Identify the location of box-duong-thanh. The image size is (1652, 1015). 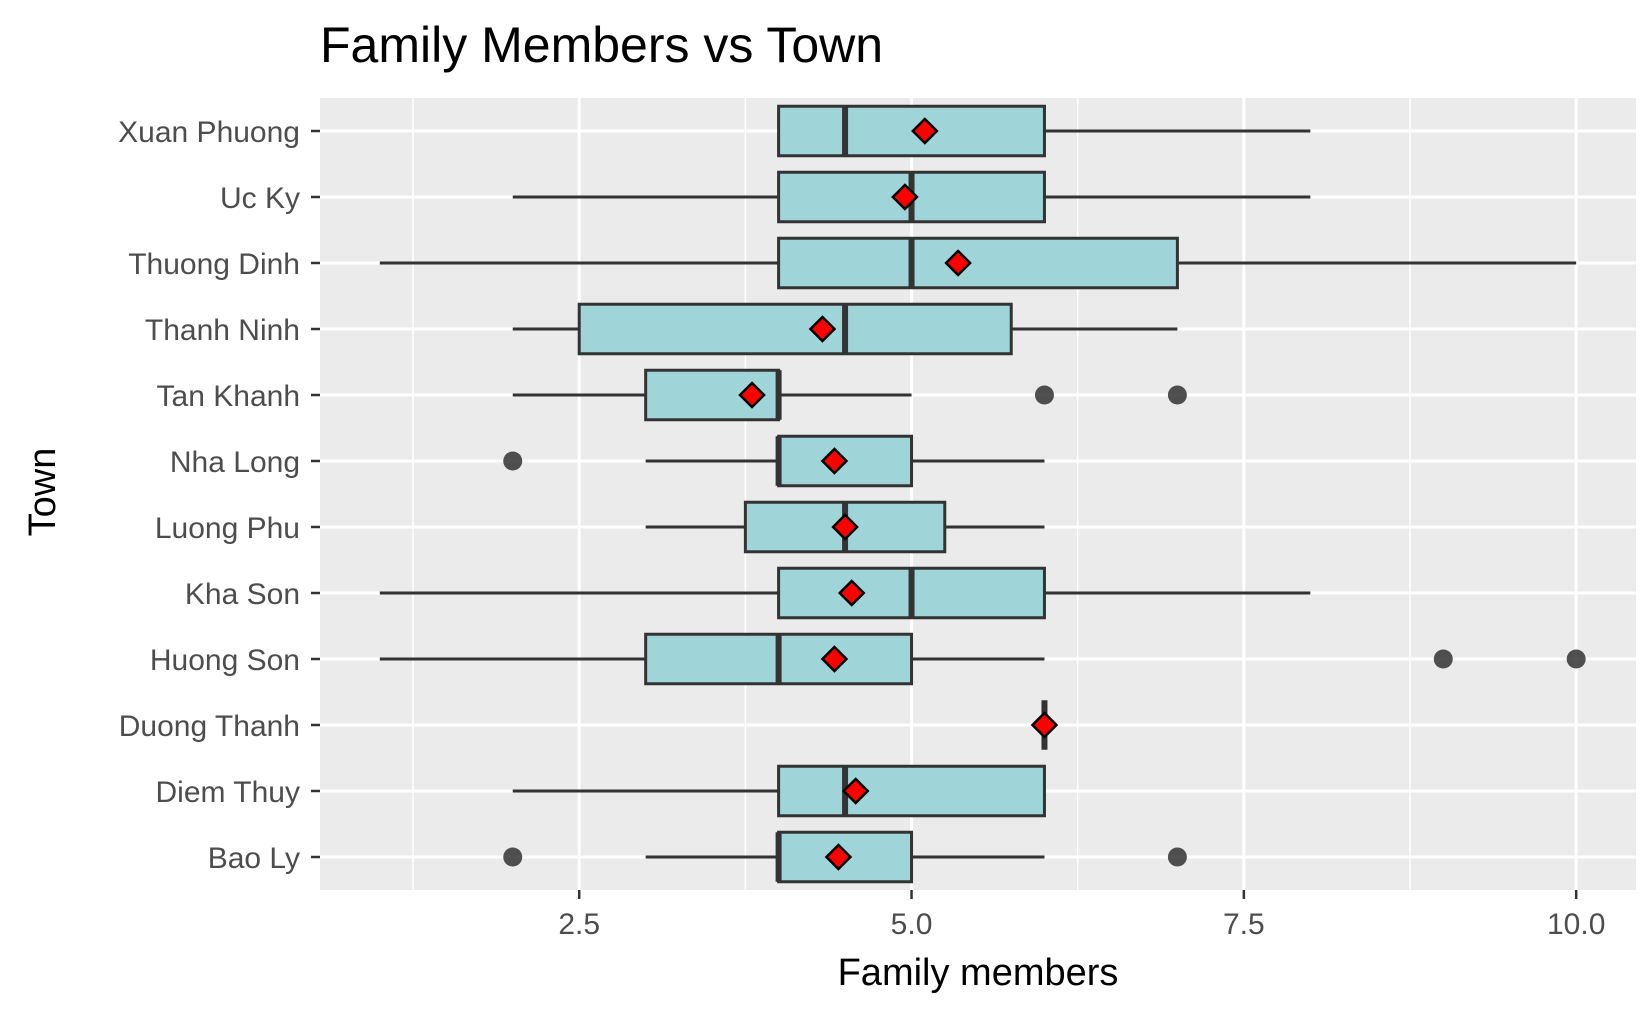
(1044, 725).